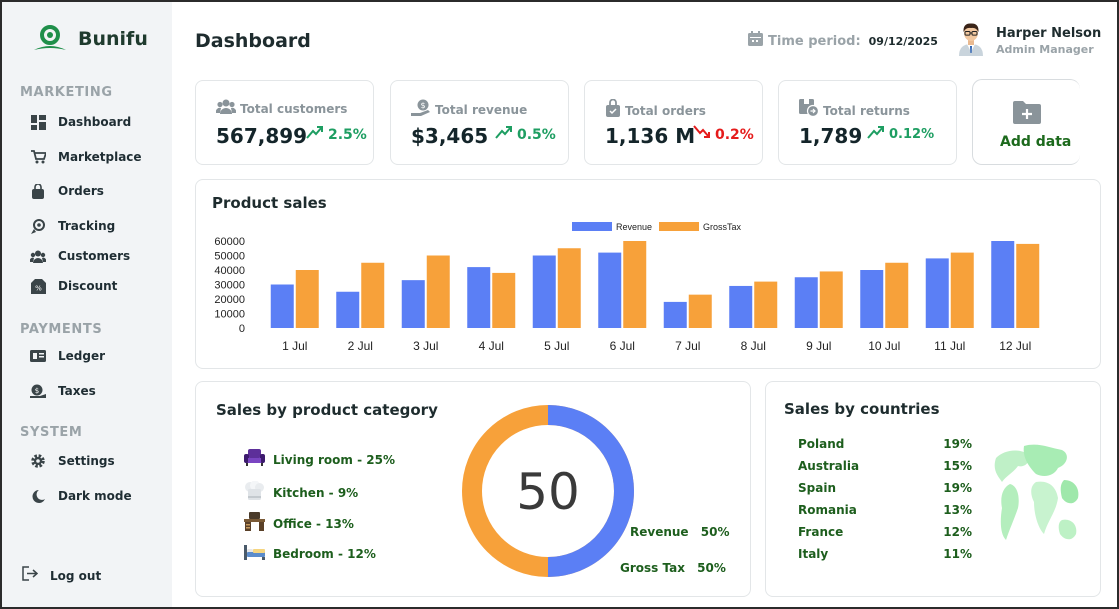 This screenshot has height=609, width=1119. What do you see at coordinates (479, 122) in the screenshot?
I see `stat-card-revenue: $ Total revenue $3,465 0.5%` at bounding box center [479, 122].